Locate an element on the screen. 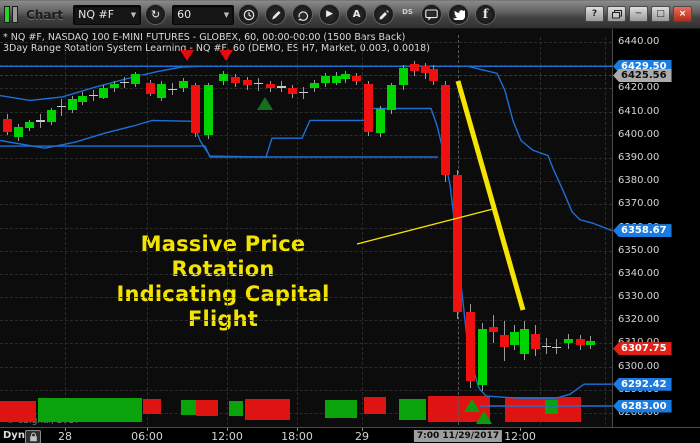 The image size is (700, 443). facebook-button: f is located at coordinates (485, 14).